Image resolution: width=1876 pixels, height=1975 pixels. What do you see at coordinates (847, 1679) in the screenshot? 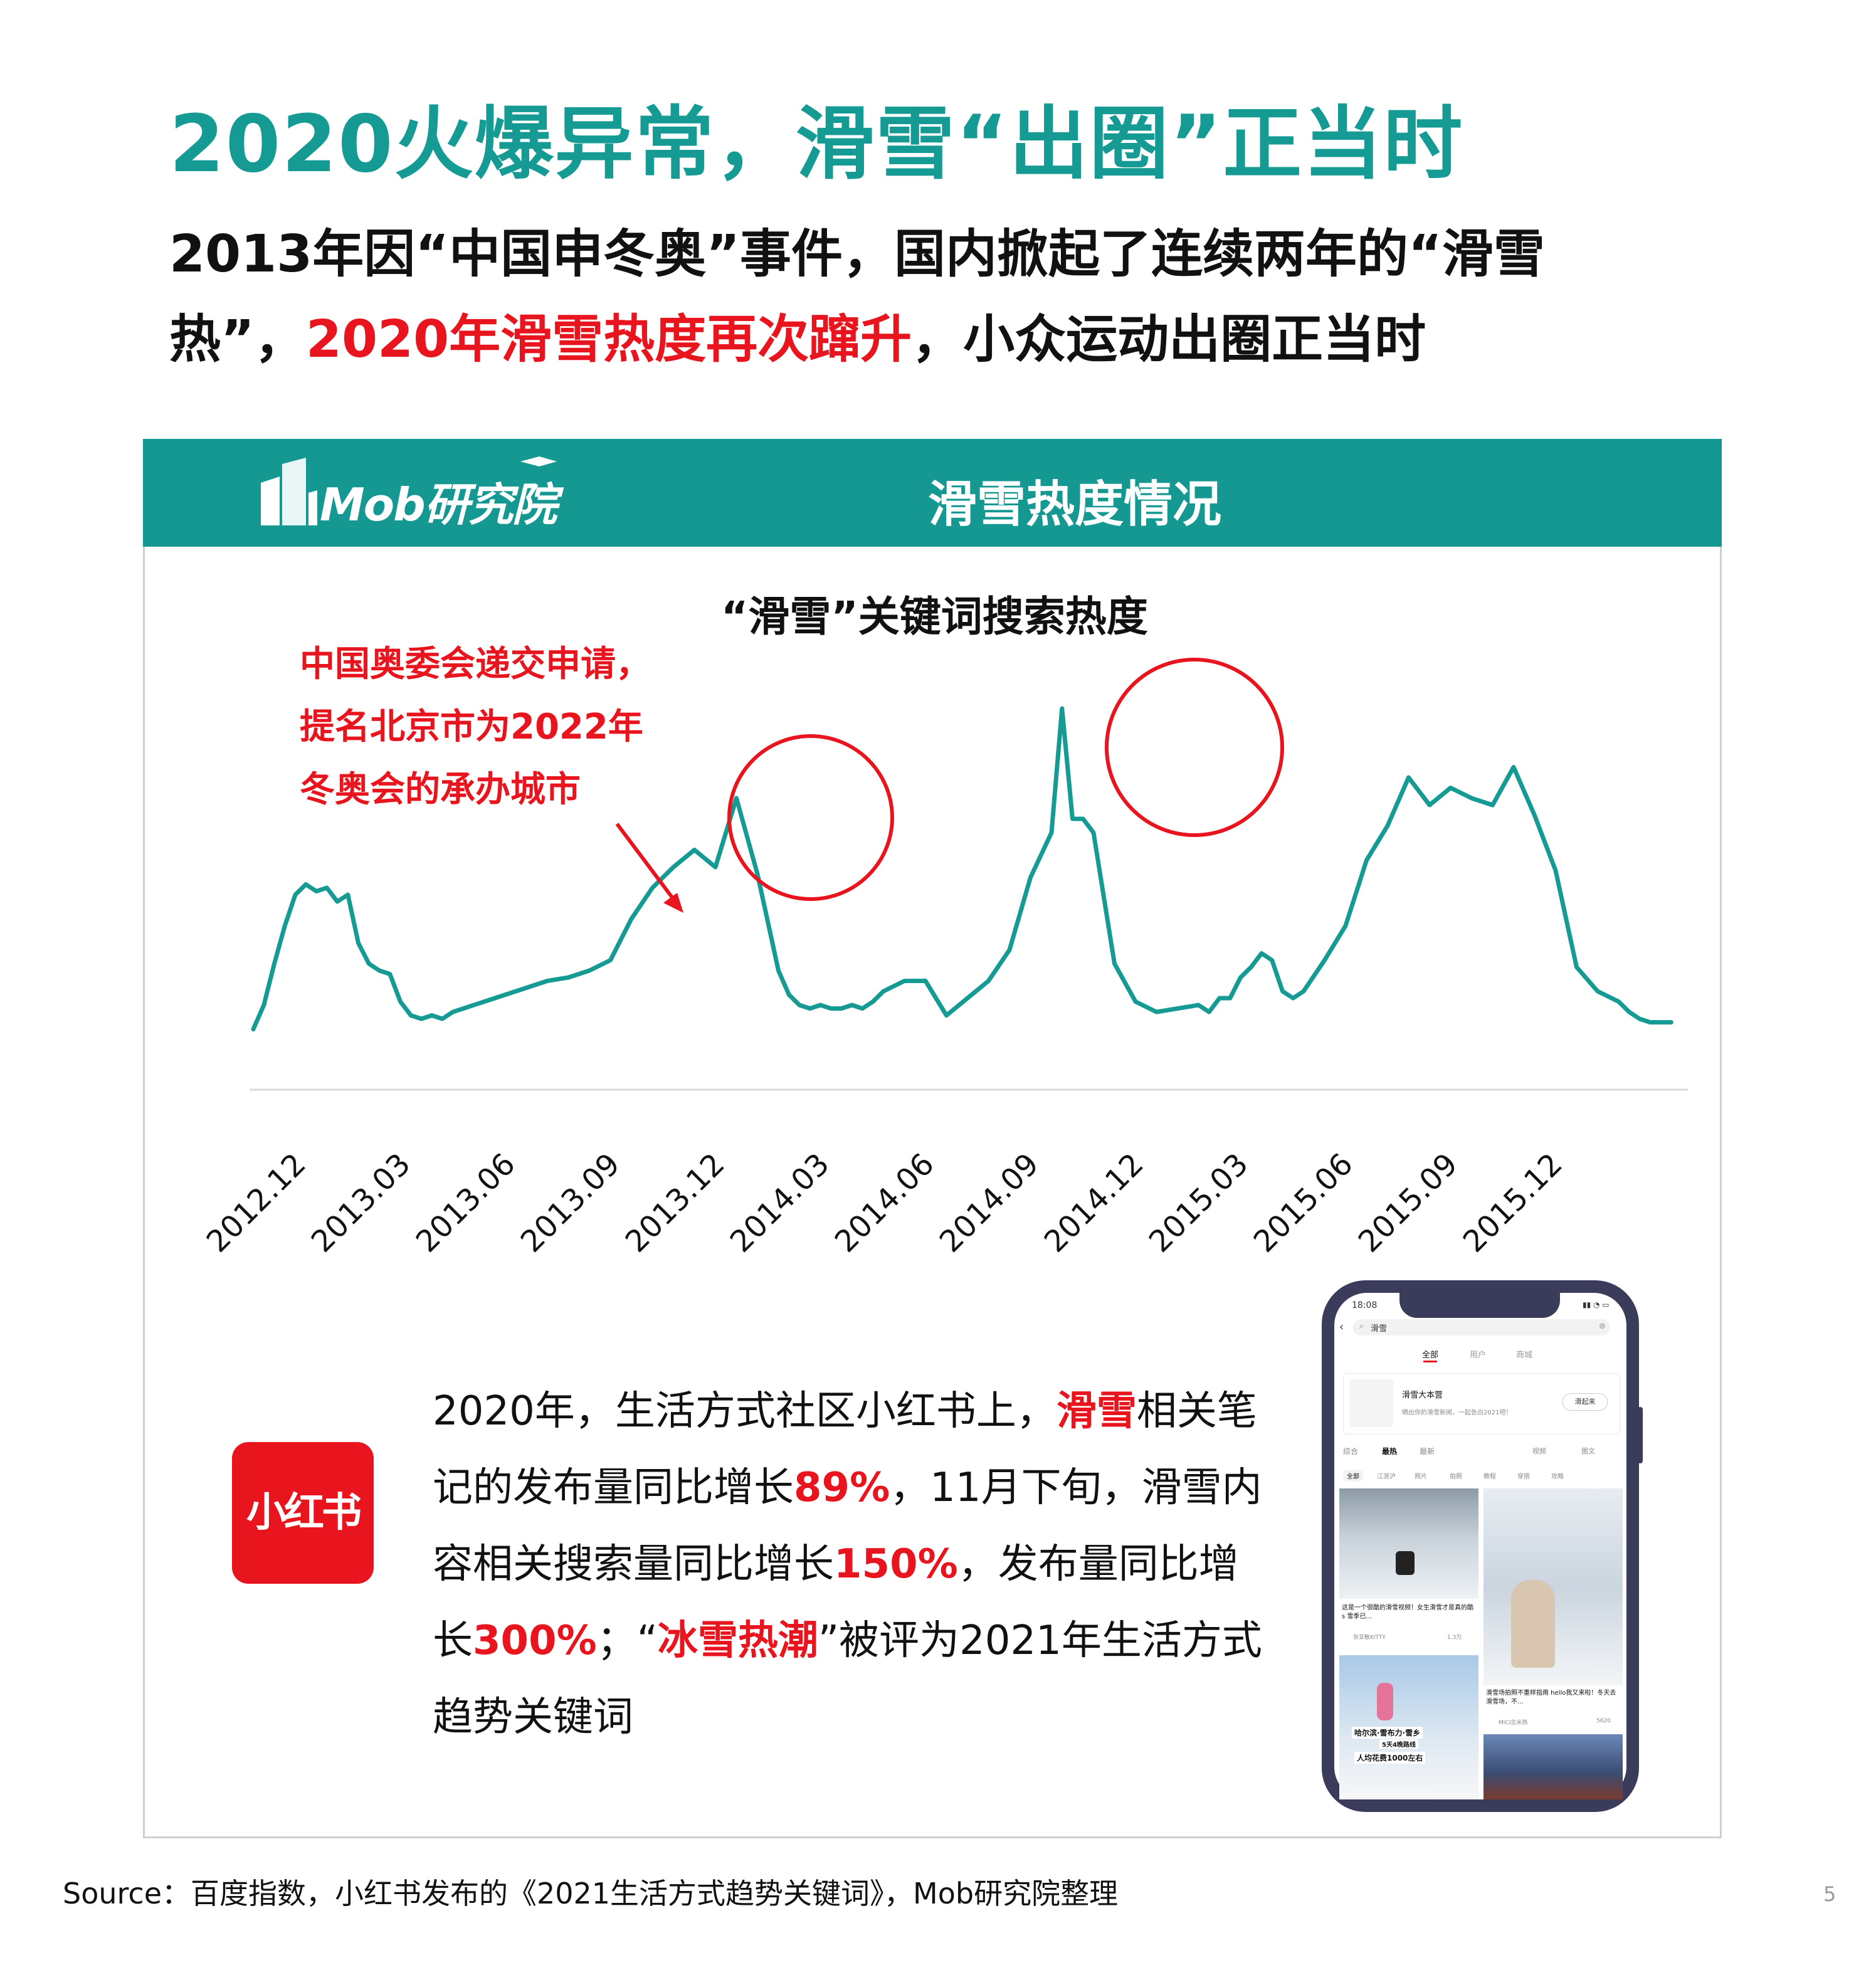
I see `desc-text: ”被评为2021年生活方式趋势关键词` at bounding box center [847, 1679].